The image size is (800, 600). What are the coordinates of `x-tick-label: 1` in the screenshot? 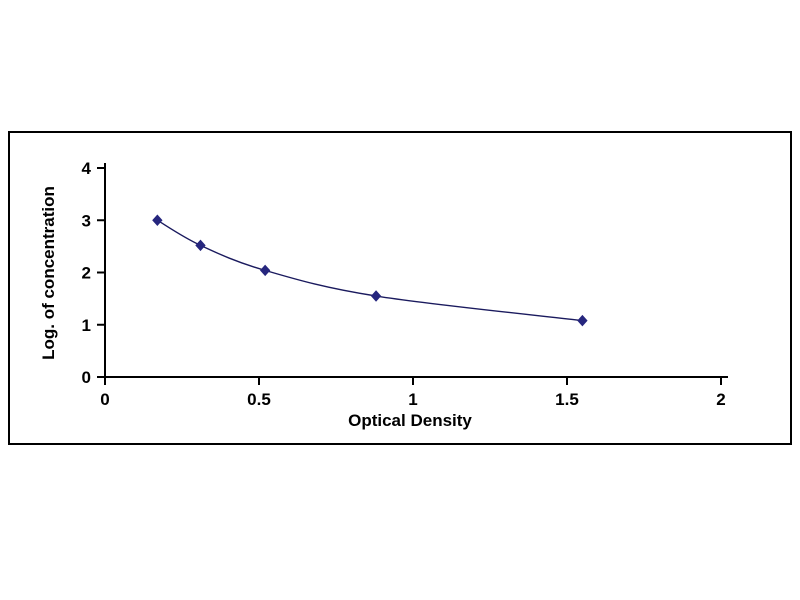 It's located at (412, 399).